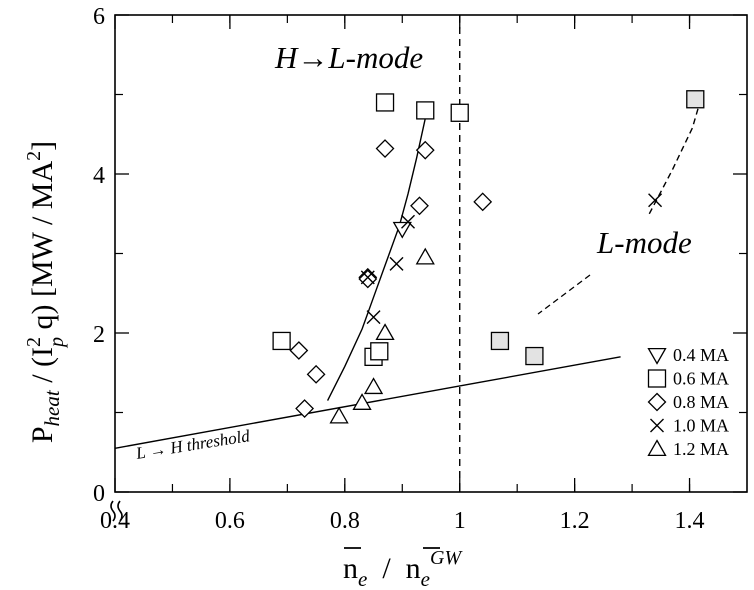  Describe the element at coordinates (701, 426) in the screenshot. I see `legend-label: 1.0 MA` at that location.